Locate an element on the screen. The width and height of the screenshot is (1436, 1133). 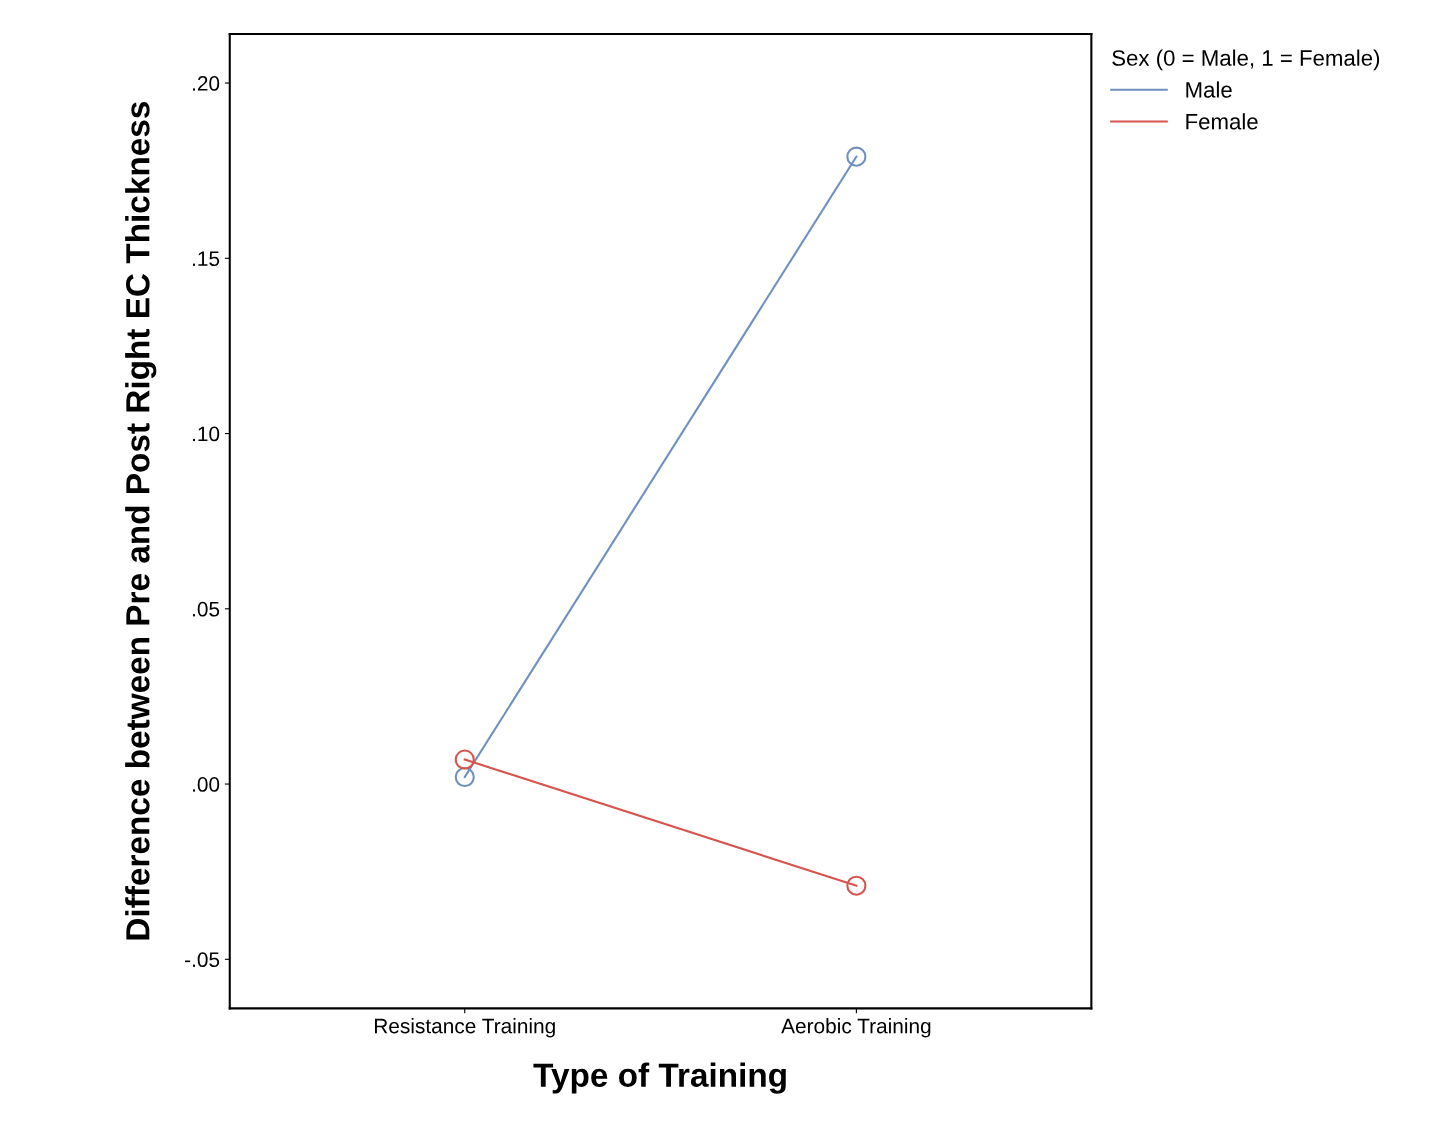
legend-label: Male is located at coordinates (1209, 89).